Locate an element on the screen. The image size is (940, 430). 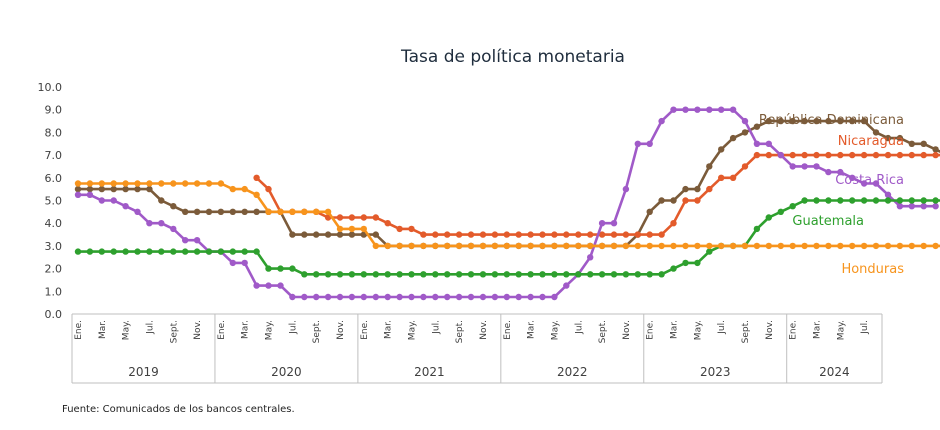
y-tick-label: 6.0 is located at coordinates (54, 178).